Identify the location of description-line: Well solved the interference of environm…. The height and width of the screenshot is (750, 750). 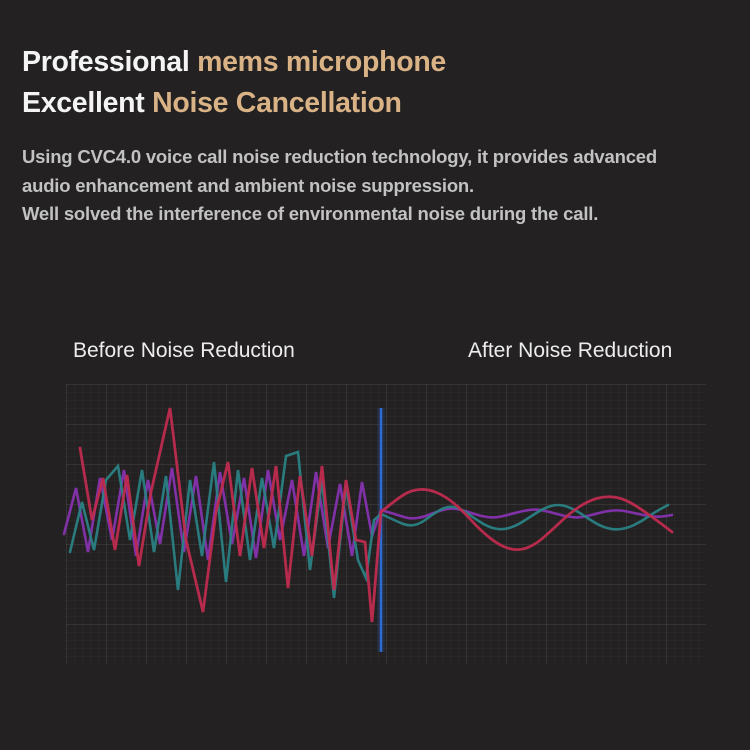
(310, 213).